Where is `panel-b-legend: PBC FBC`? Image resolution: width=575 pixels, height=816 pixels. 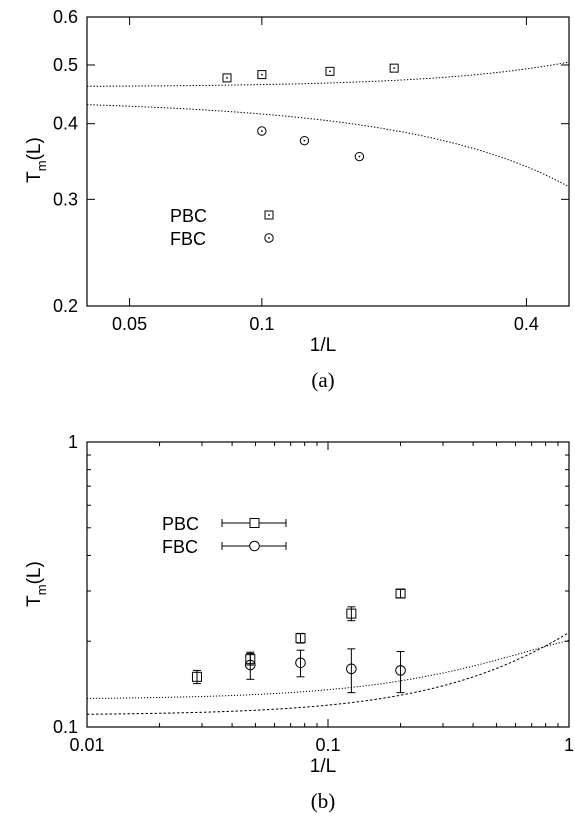 panel-b-legend: PBC FBC is located at coordinates (224, 535).